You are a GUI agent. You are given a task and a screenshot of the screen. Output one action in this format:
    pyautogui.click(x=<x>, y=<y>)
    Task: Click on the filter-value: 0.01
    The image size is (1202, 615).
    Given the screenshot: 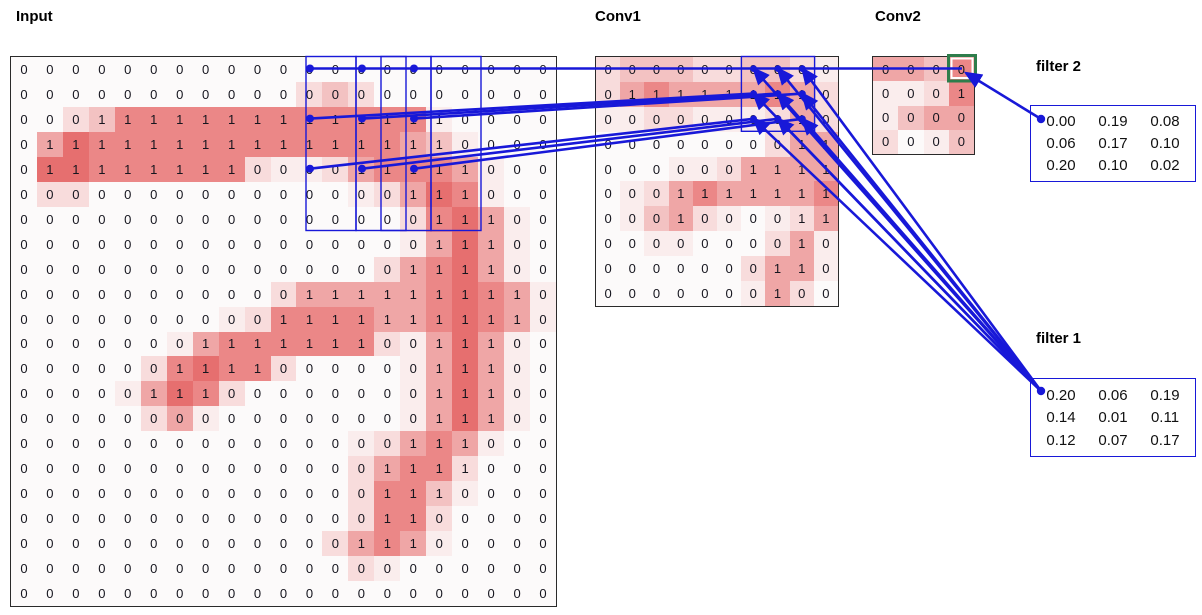 What is the action you would take?
    pyautogui.click(x=1113, y=417)
    